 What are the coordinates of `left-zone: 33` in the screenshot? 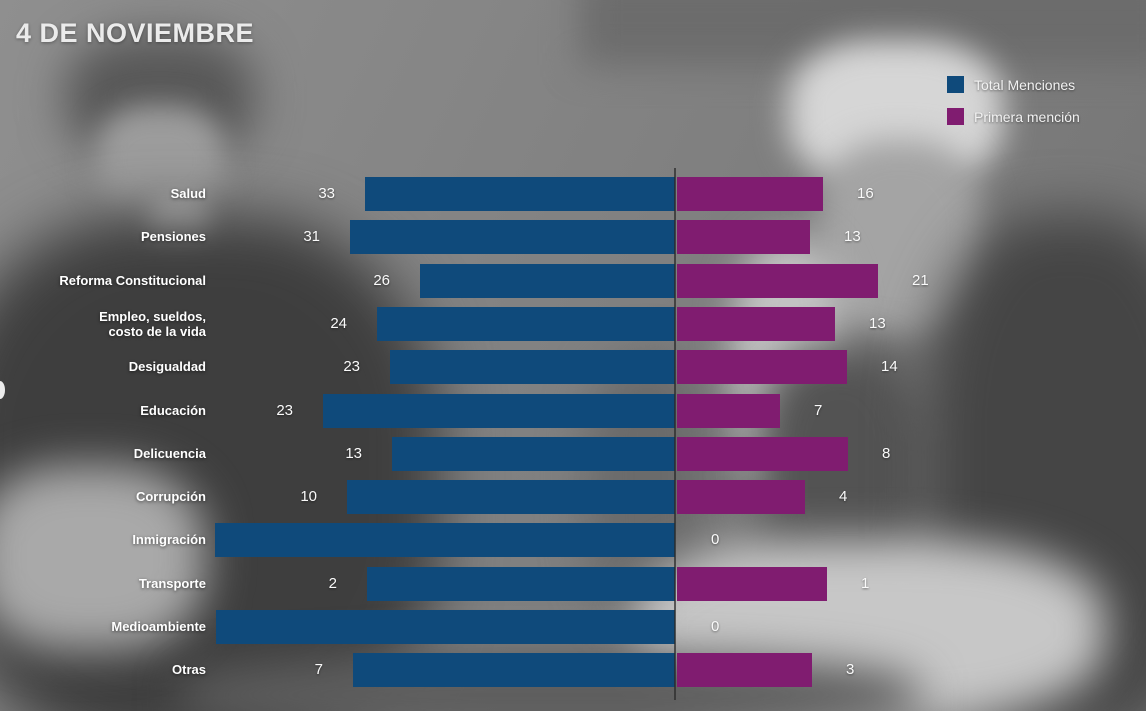 It's located at (440, 194).